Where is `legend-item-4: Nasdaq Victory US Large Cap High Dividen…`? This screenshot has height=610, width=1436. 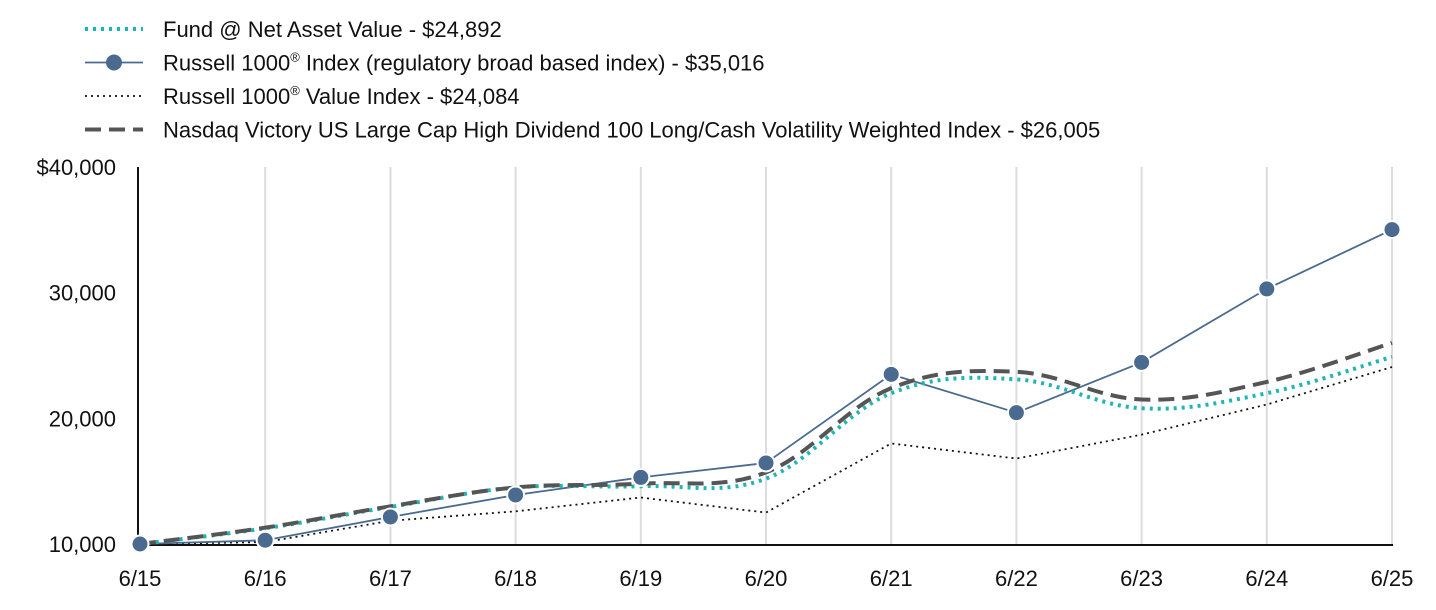 legend-item-4: Nasdaq Victory US Large Cap High Dividen… is located at coordinates (592, 130).